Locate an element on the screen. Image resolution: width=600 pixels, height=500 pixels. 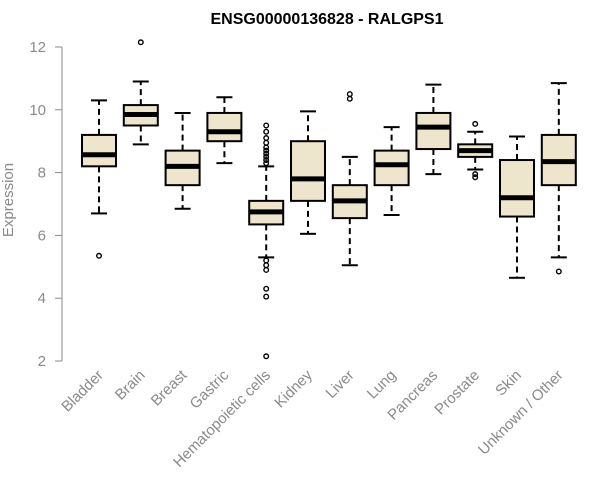
x-category-label: Breast is located at coordinates (169, 387).